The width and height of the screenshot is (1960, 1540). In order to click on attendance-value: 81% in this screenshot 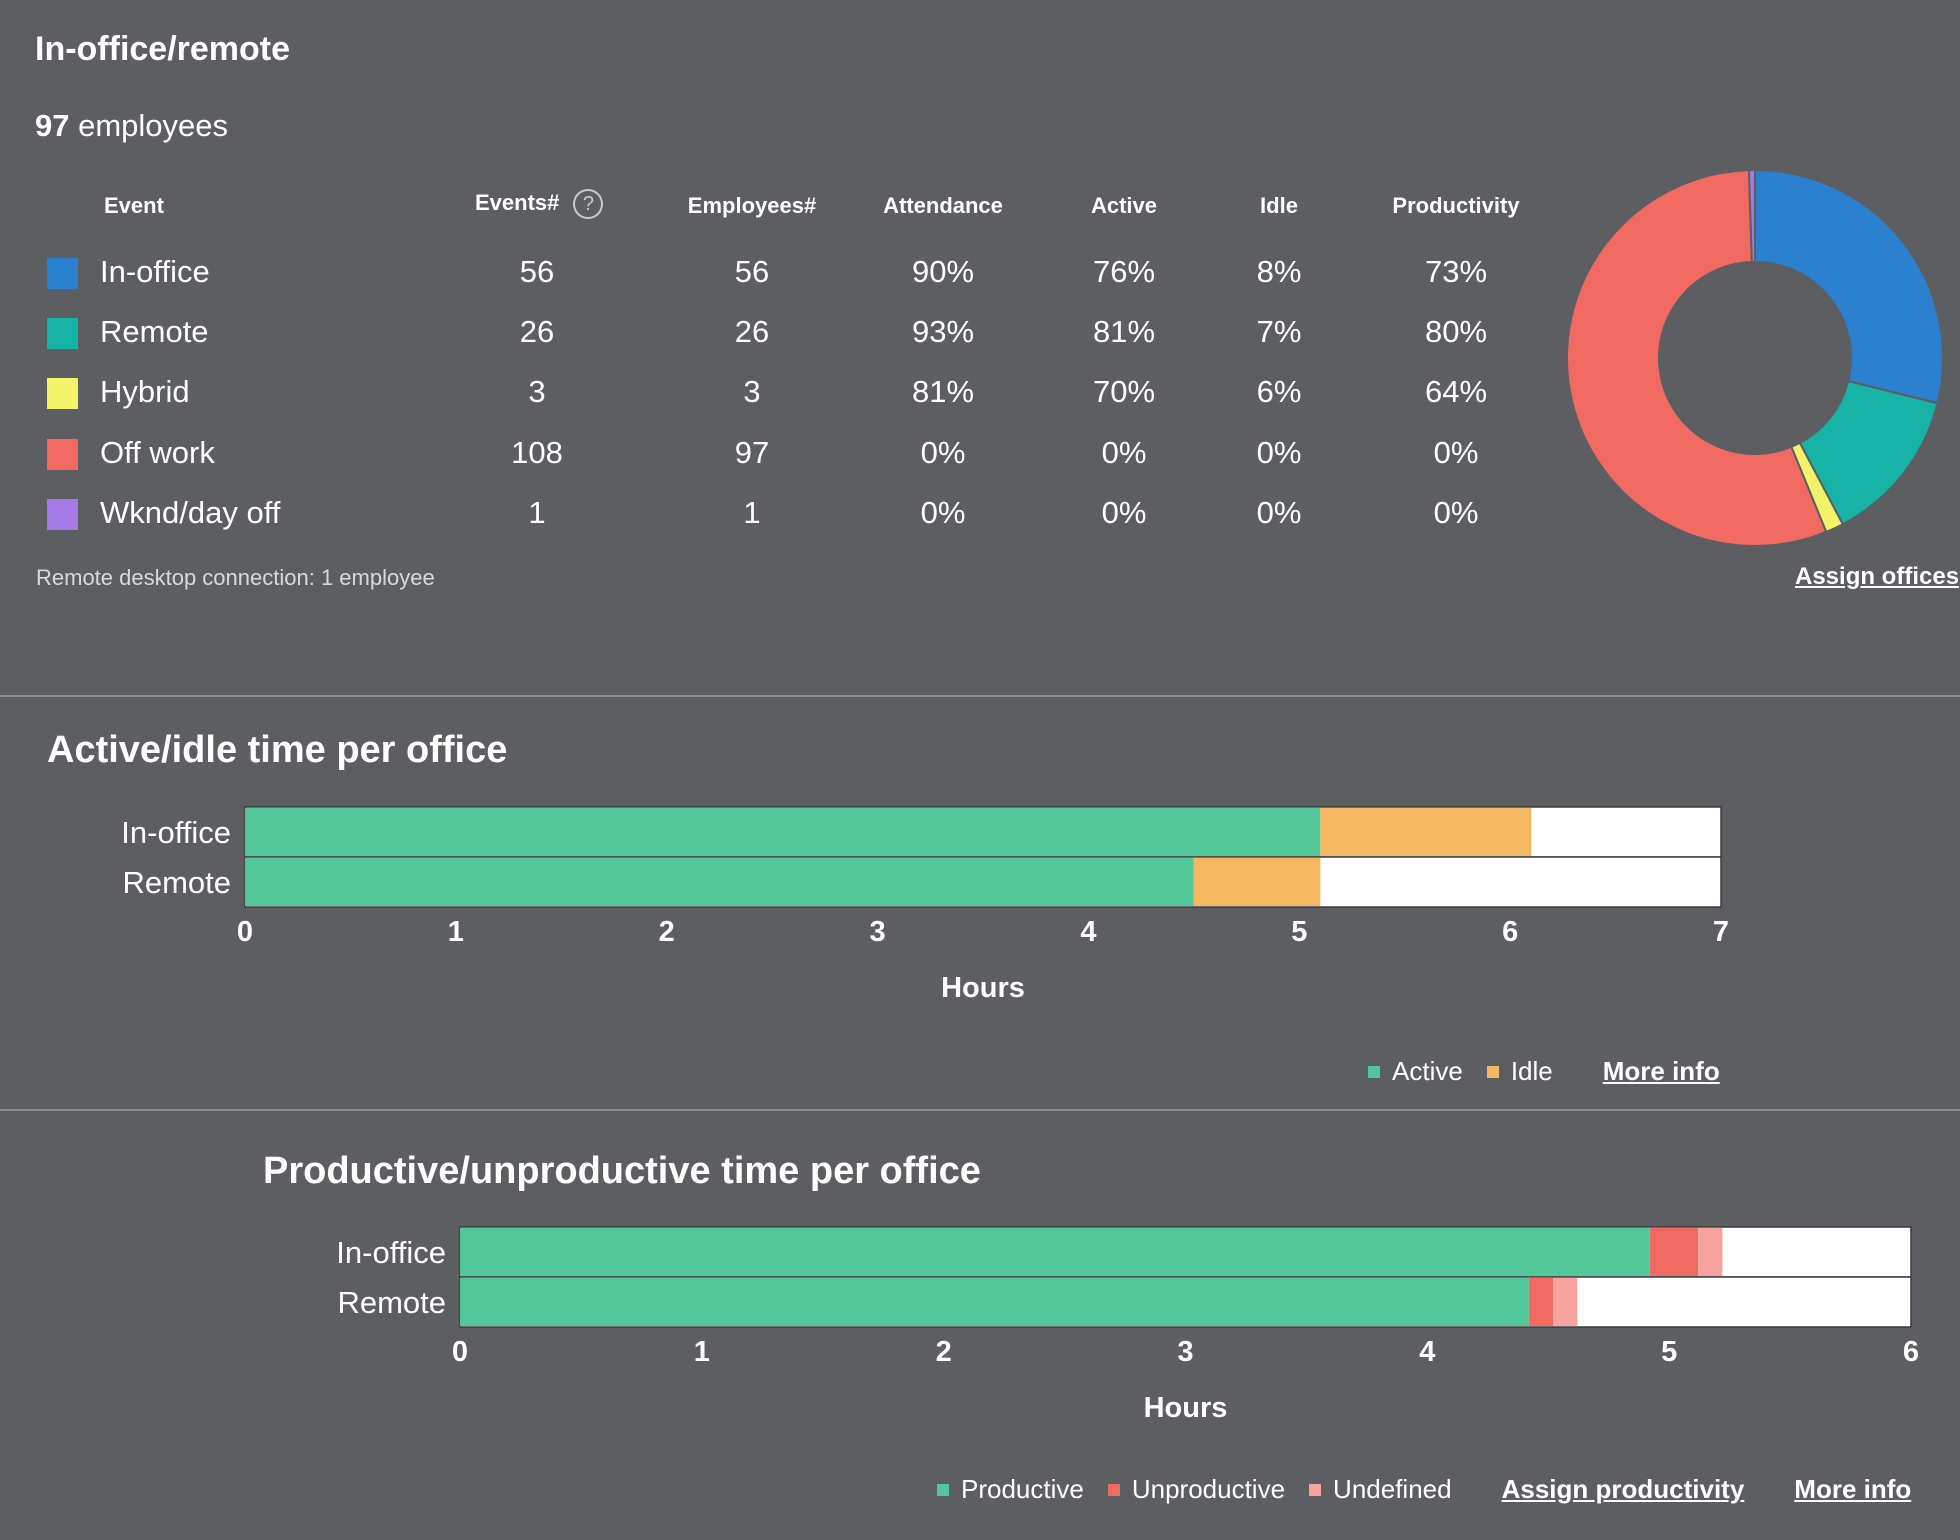, I will do `click(943, 391)`.